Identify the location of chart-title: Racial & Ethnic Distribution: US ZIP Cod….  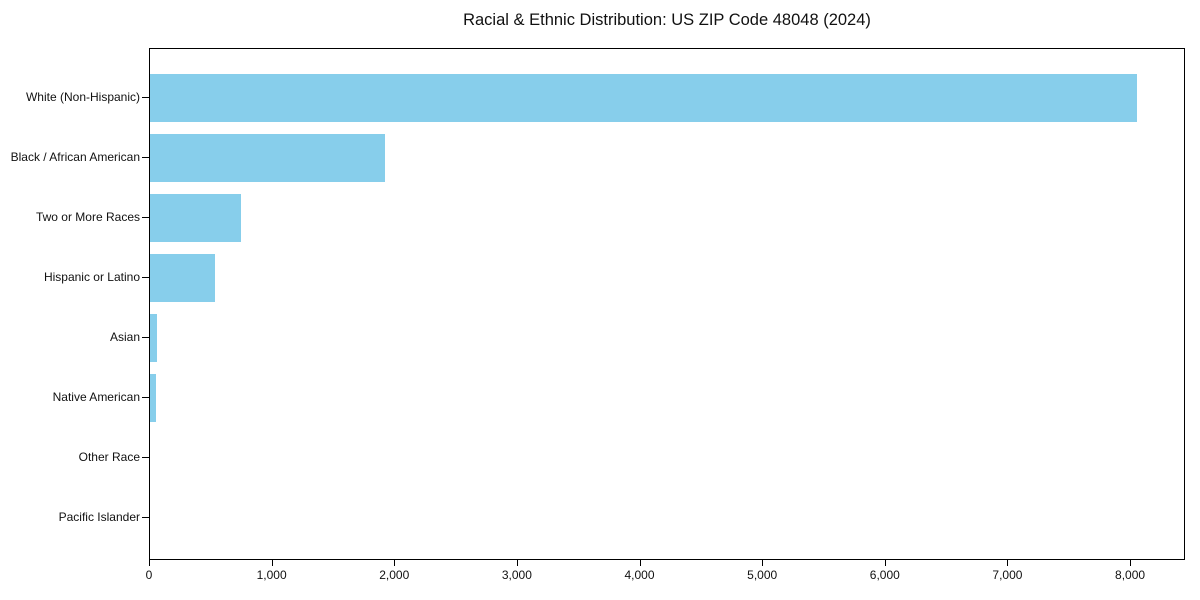
(667, 20).